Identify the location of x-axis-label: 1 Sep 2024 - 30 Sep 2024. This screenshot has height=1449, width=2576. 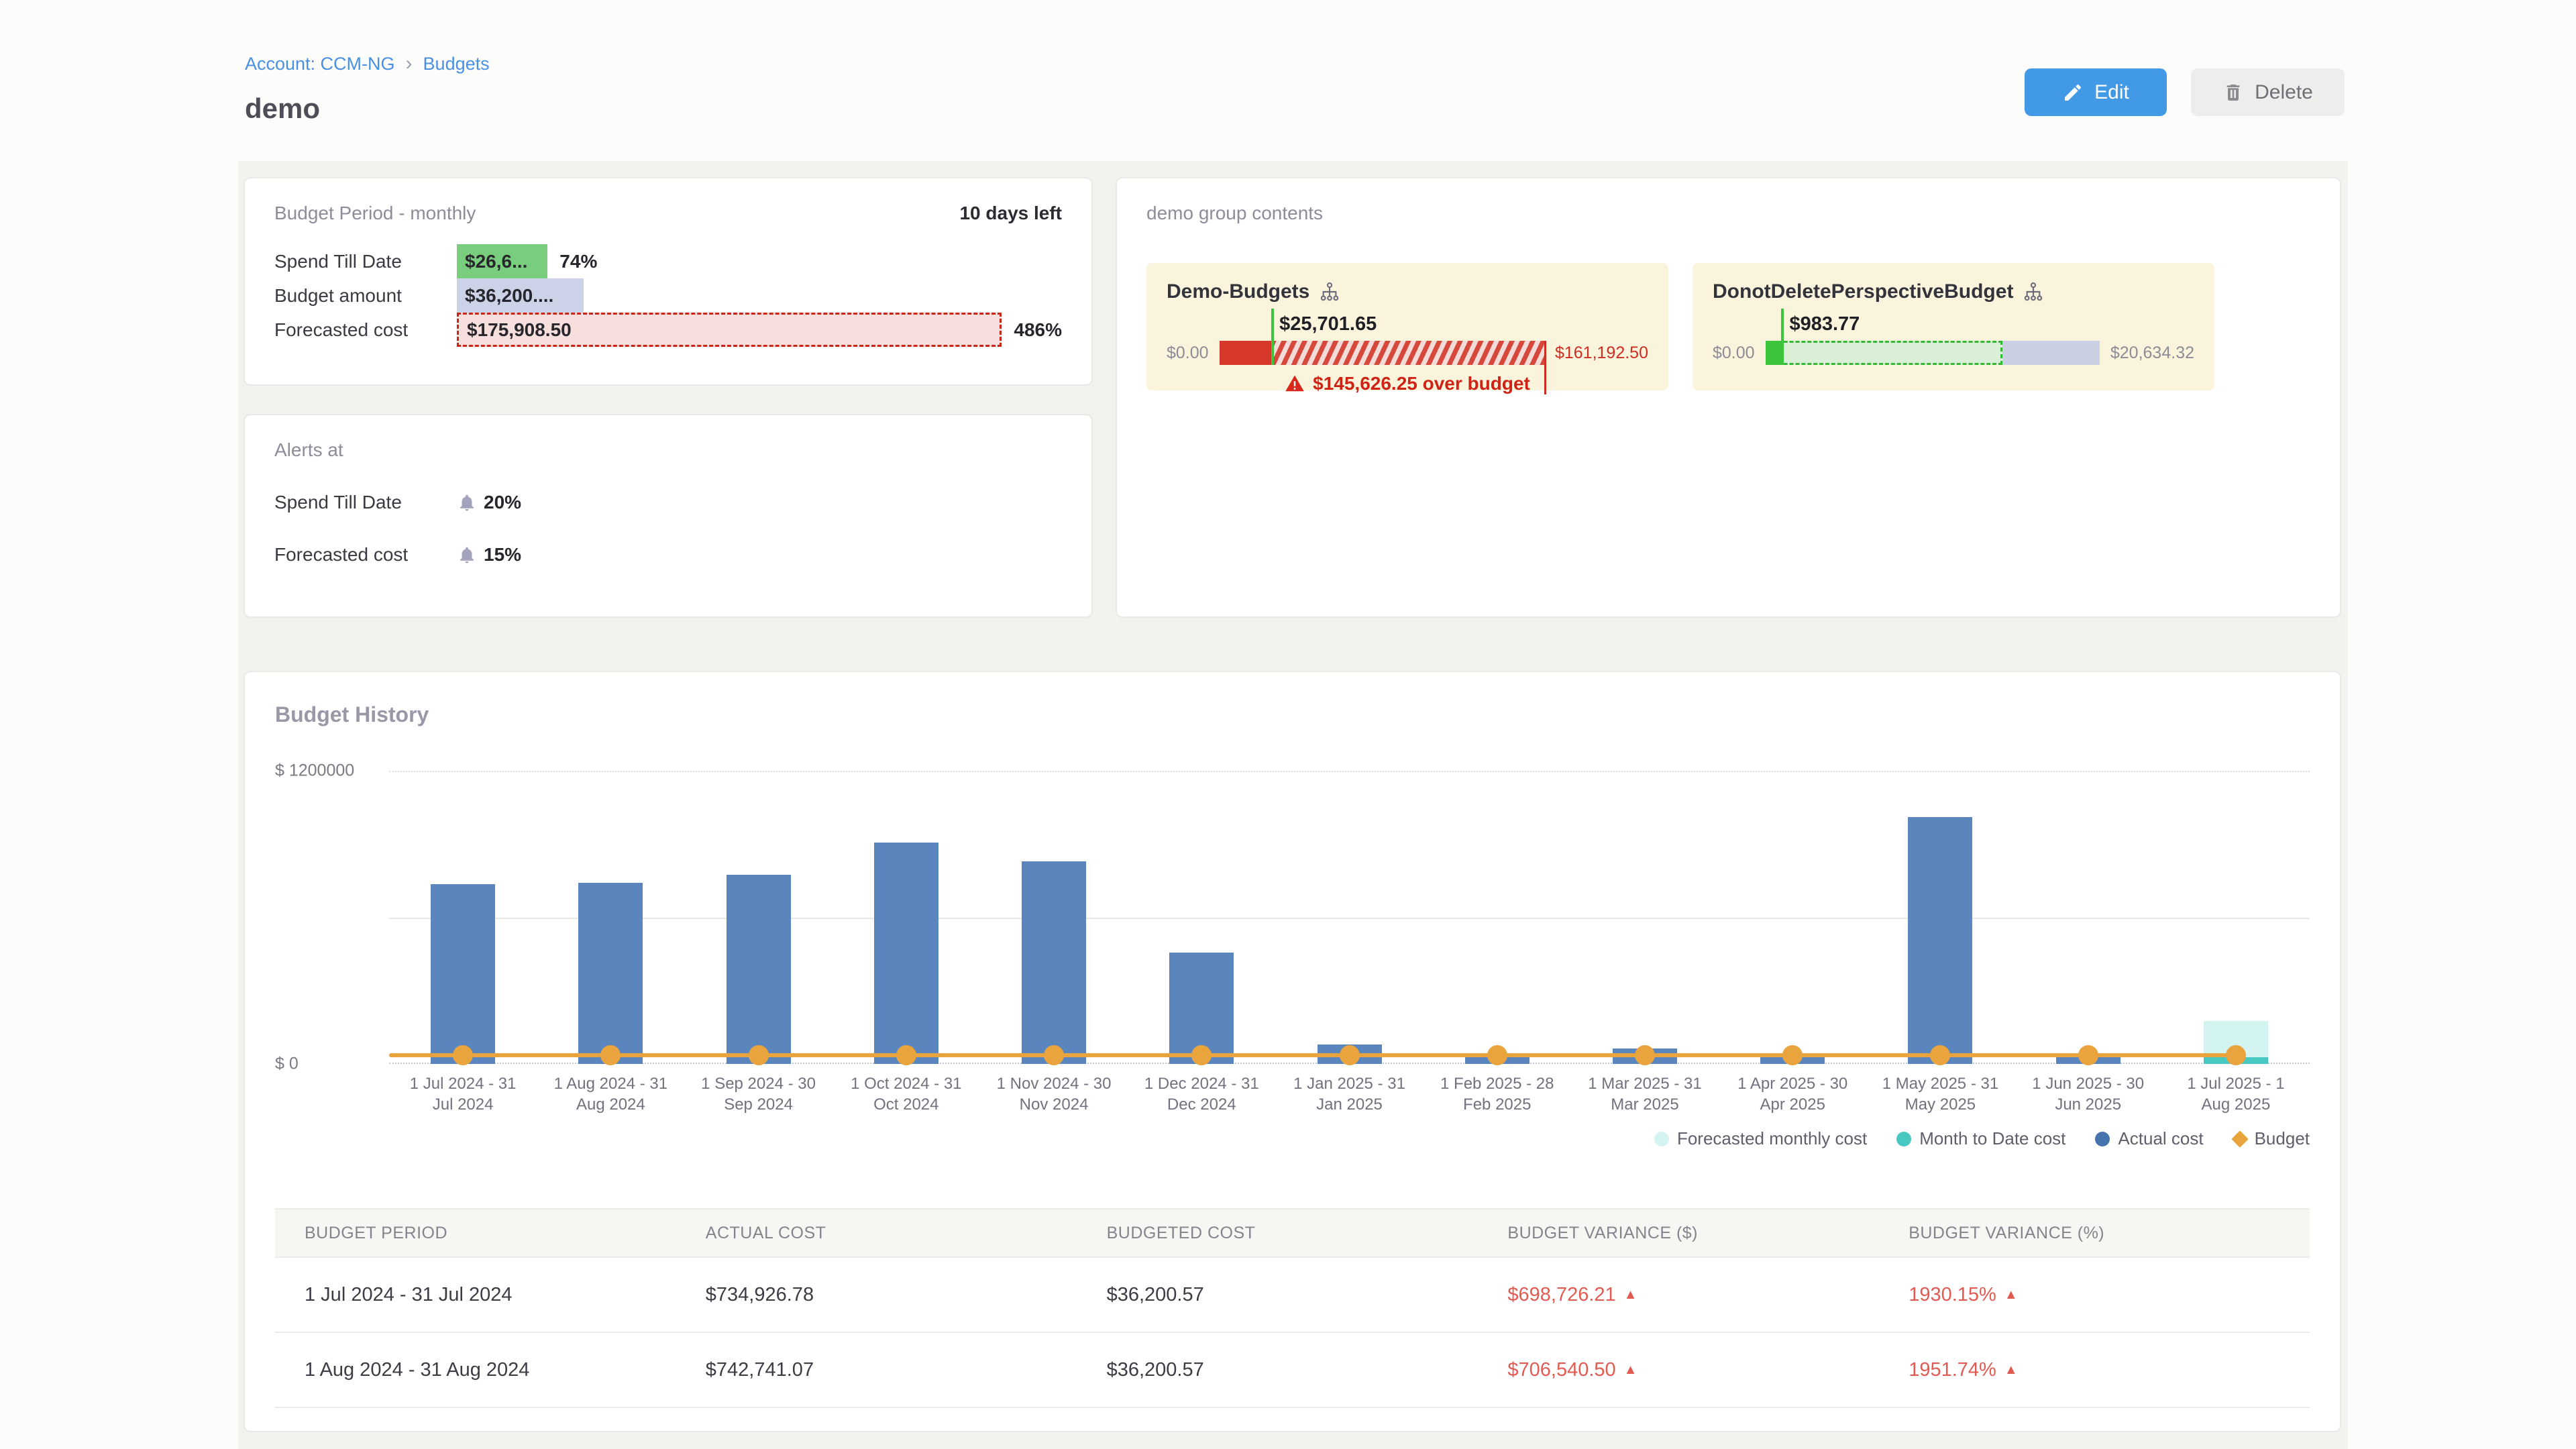
(758, 1094).